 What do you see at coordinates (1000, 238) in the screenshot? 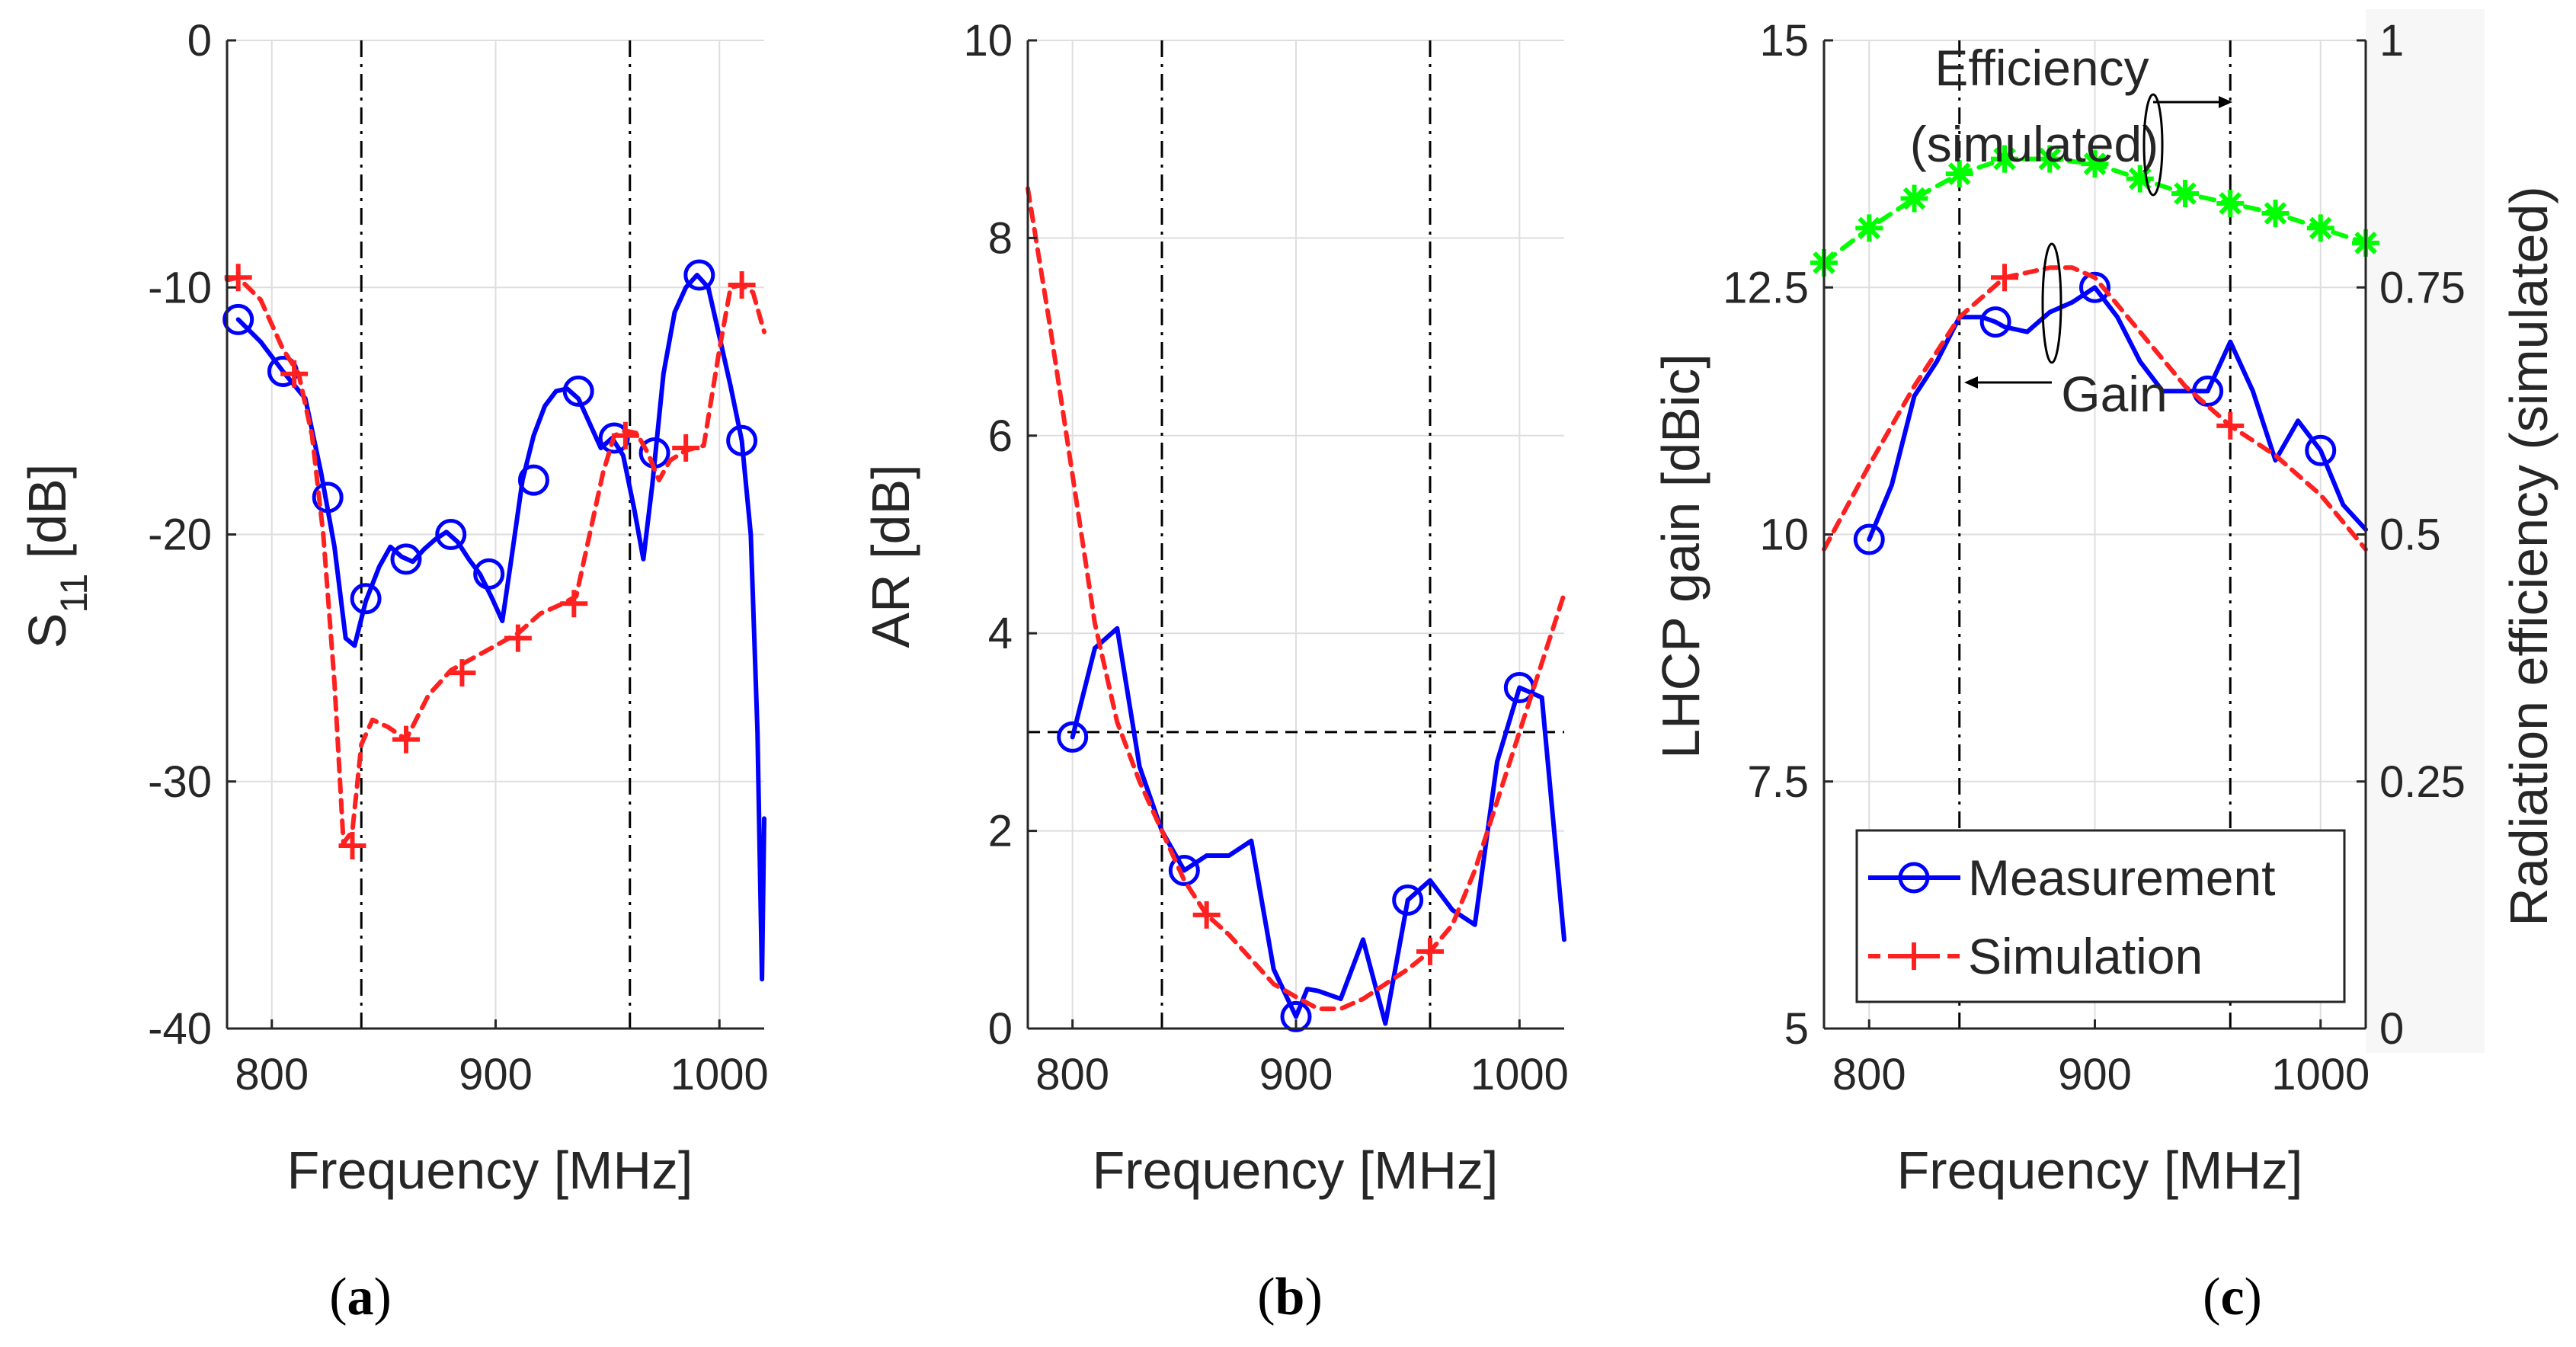
I see `y-tick-label: 8` at bounding box center [1000, 238].